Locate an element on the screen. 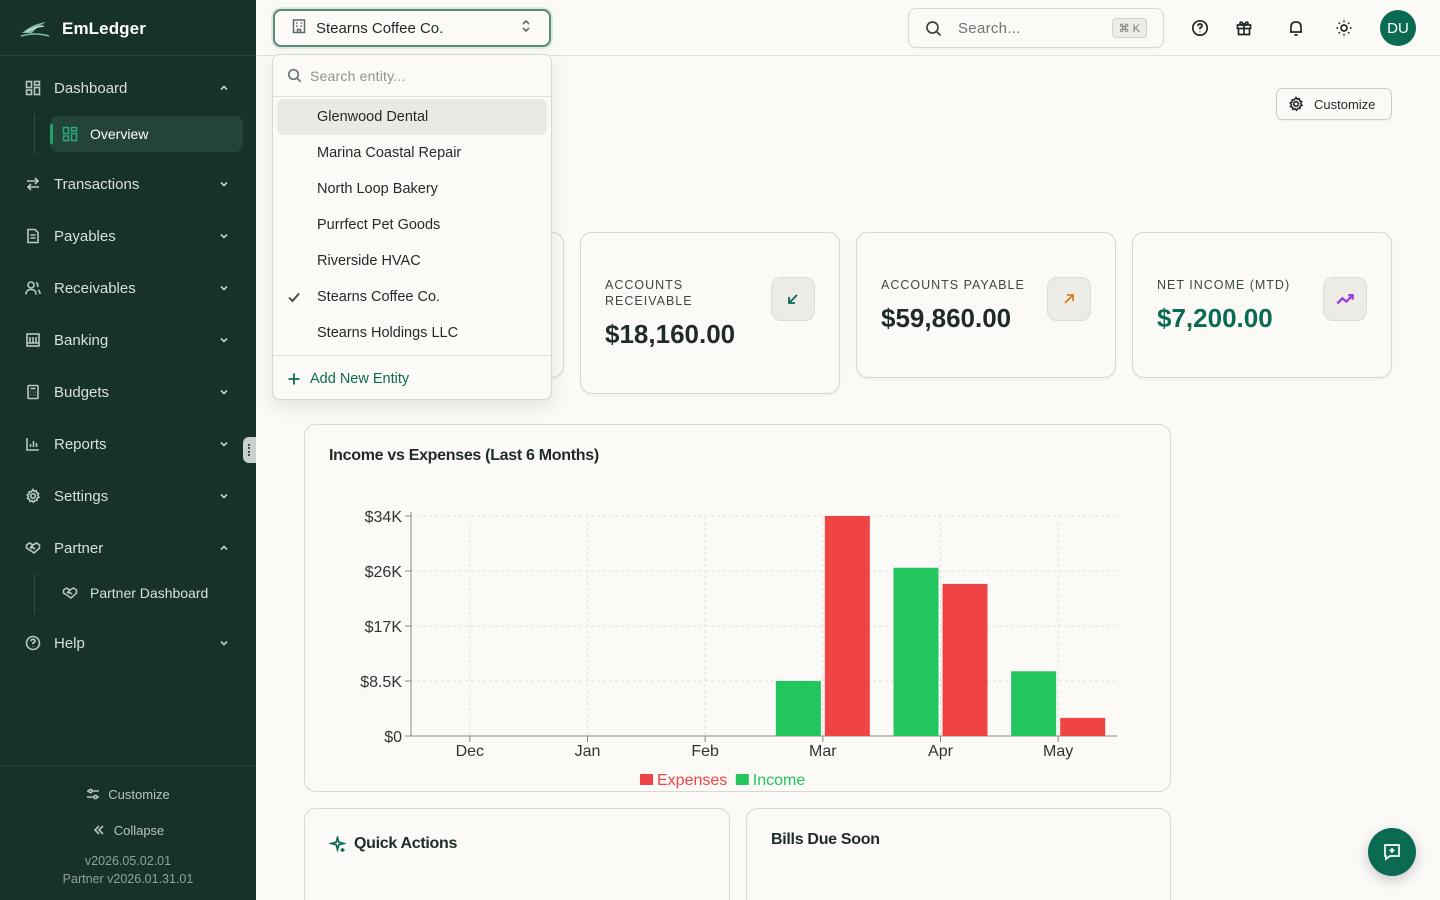 This screenshot has width=1440, height=900. bar-chart-icon is located at coordinates (33, 444).